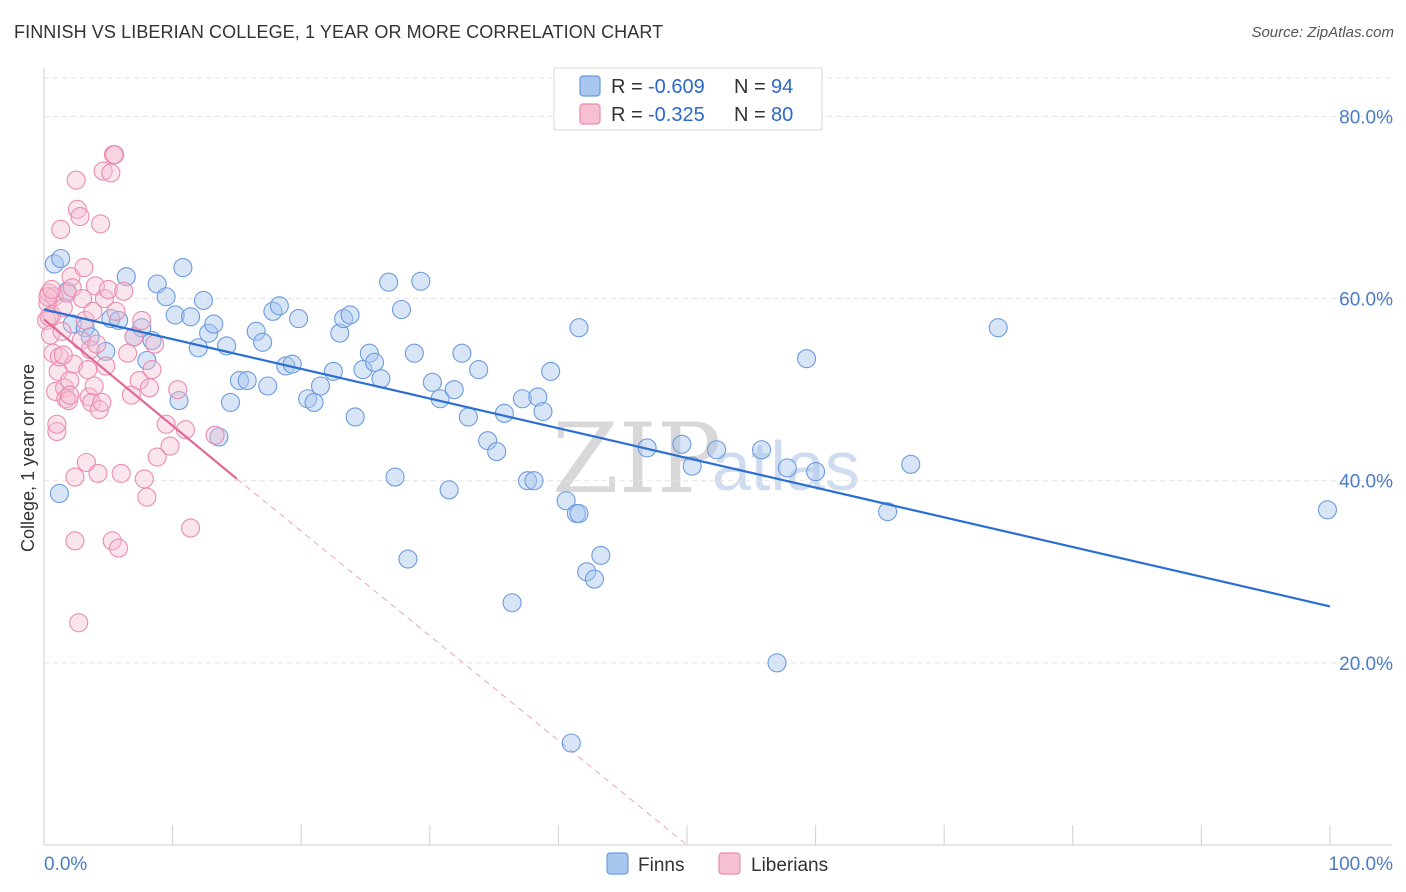  I want to click on liberians-n-value: 80, so click(782, 115).